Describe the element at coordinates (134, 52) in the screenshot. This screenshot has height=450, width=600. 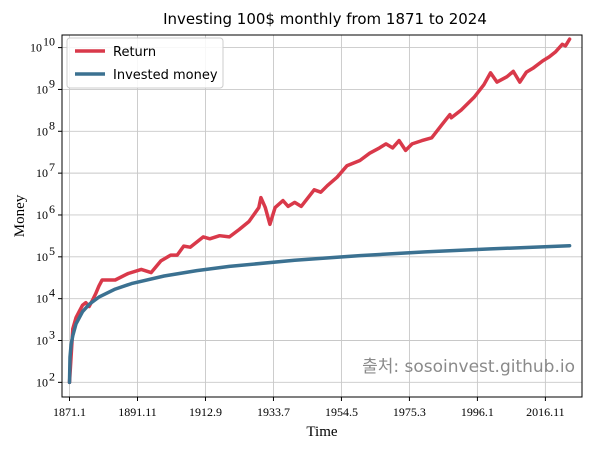
I see `legend-label-return: Return` at that location.